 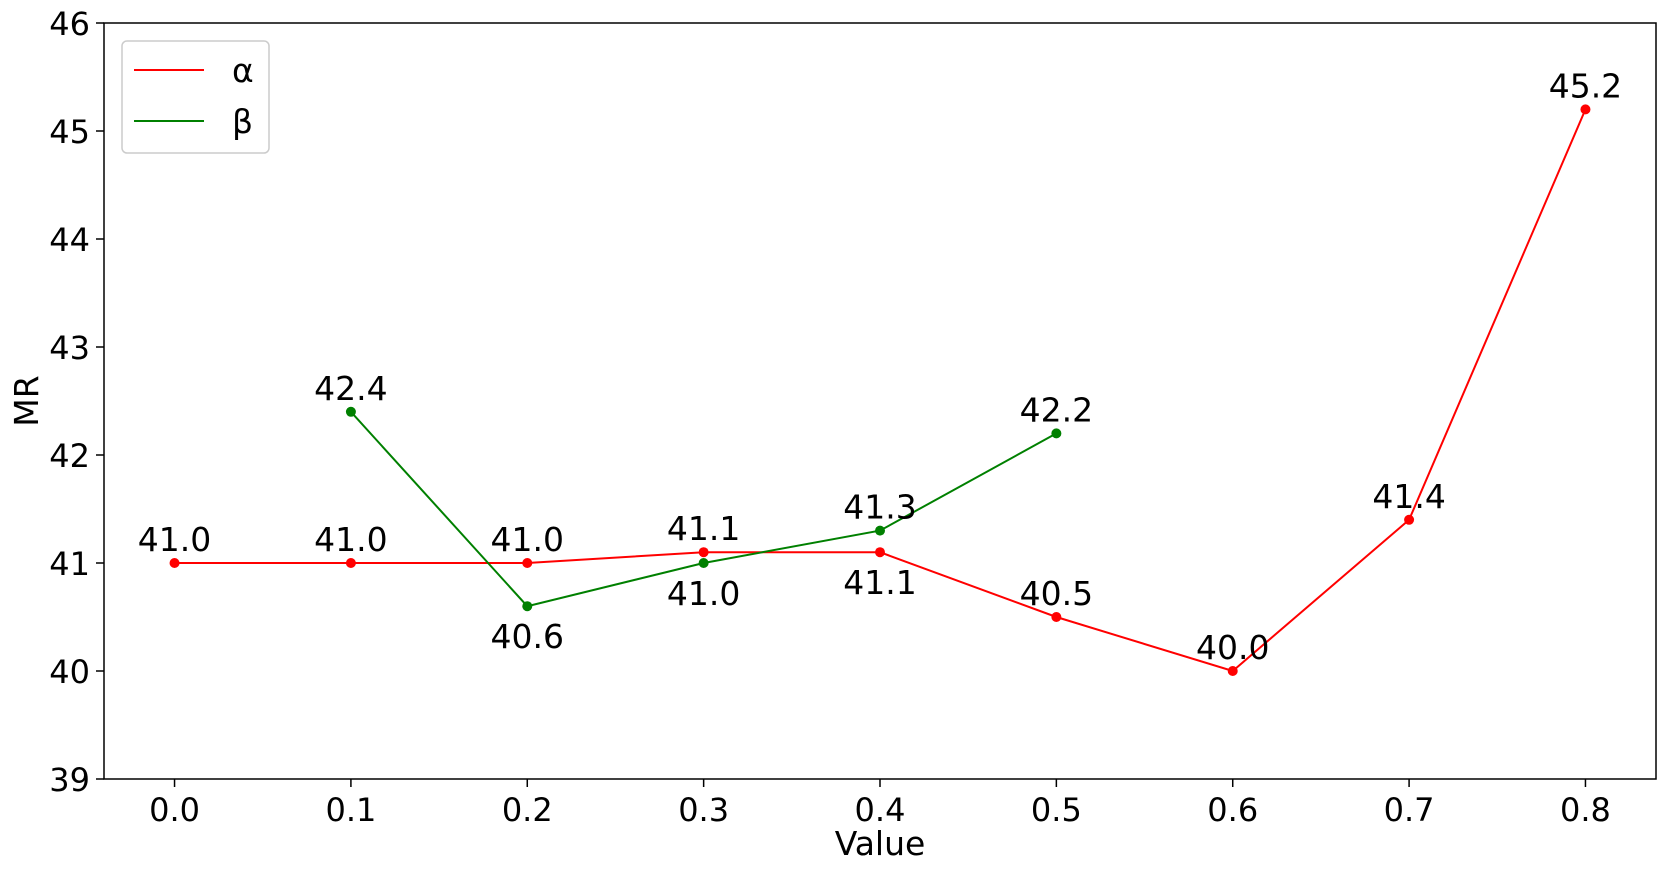 What do you see at coordinates (880, 843) in the screenshot?
I see `x-axis-label: Value` at bounding box center [880, 843].